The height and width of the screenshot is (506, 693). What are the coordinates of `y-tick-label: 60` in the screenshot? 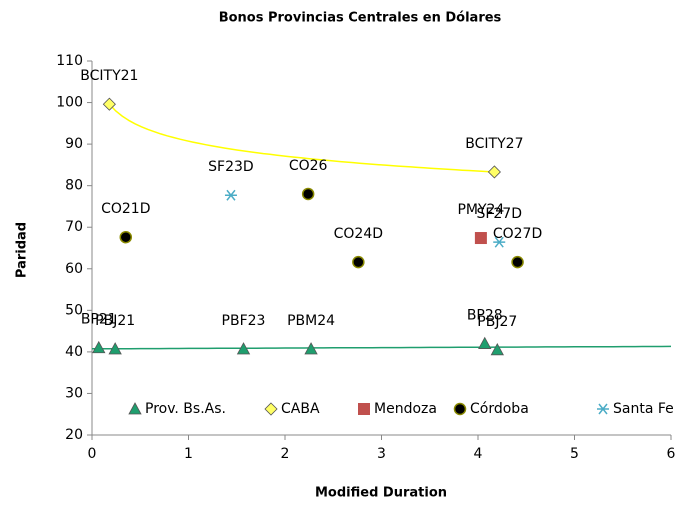 It's located at (74, 269).